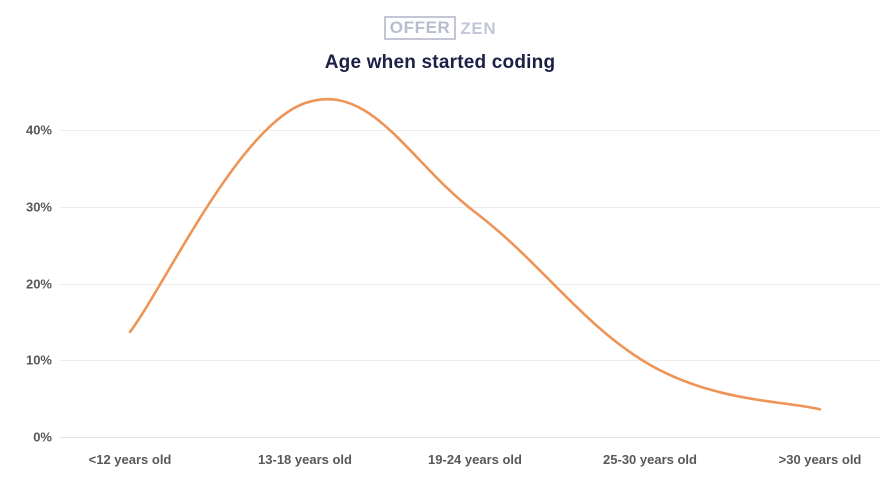 This screenshot has width=880, height=489. Describe the element at coordinates (38, 207) in the screenshot. I see `y-tick-label: 30%` at that location.